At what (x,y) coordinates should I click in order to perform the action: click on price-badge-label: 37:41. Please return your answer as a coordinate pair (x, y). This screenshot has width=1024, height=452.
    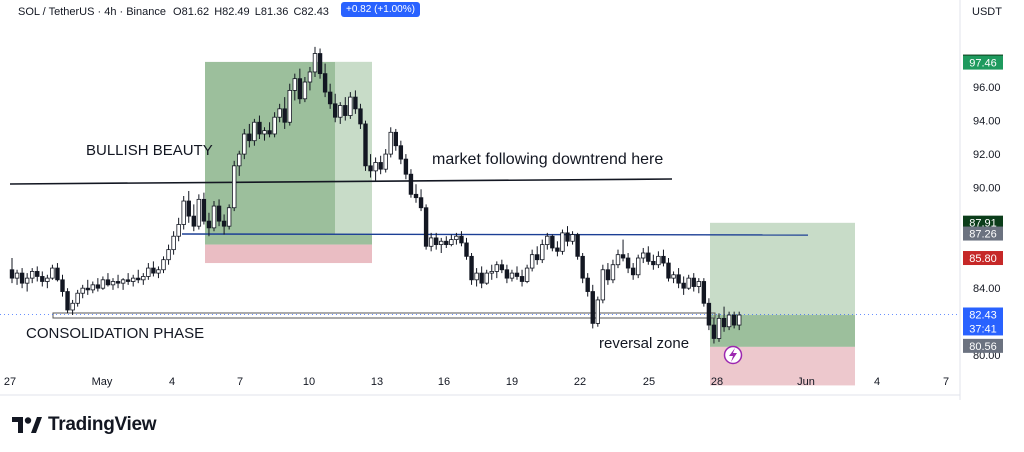
    Looking at the image, I should click on (983, 329).